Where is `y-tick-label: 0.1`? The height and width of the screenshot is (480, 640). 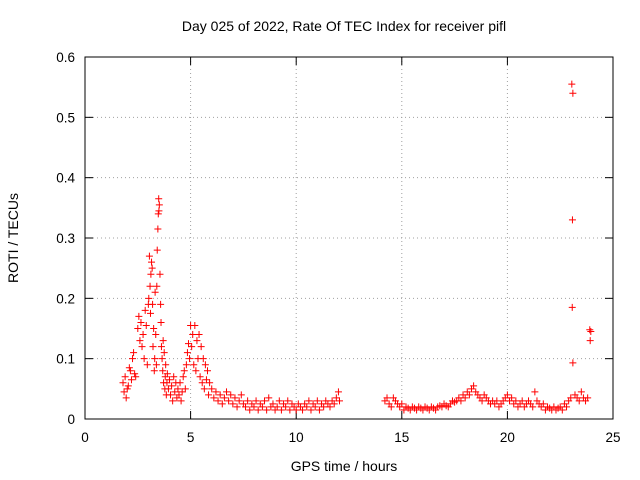 y-tick-label: 0.1 is located at coordinates (65, 359).